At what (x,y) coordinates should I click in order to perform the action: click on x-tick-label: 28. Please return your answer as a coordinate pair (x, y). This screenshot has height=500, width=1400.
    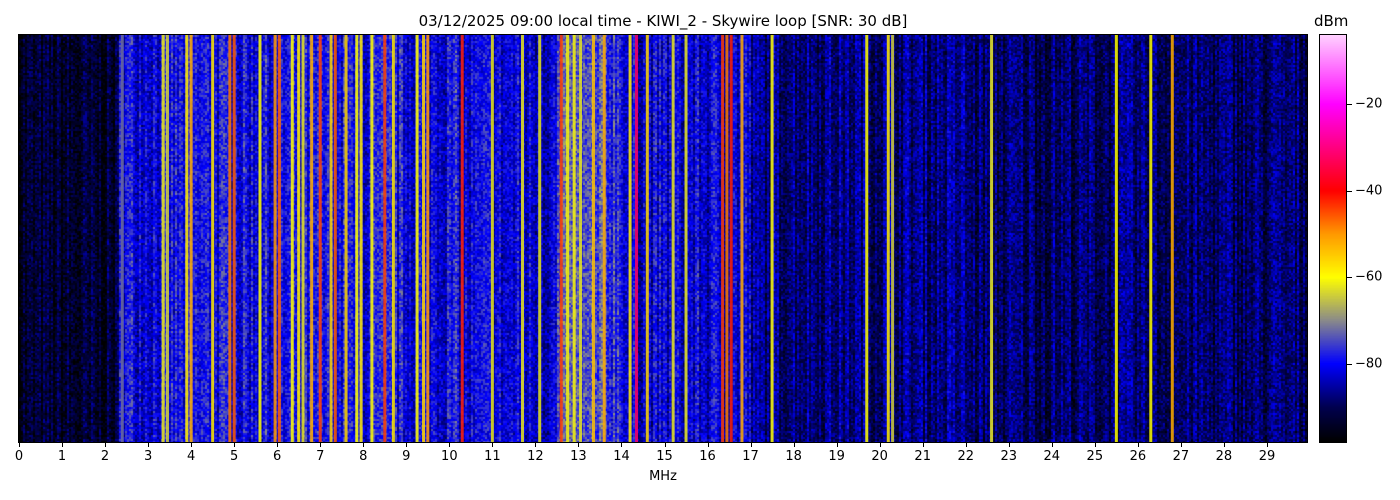
    Looking at the image, I should click on (1224, 456).